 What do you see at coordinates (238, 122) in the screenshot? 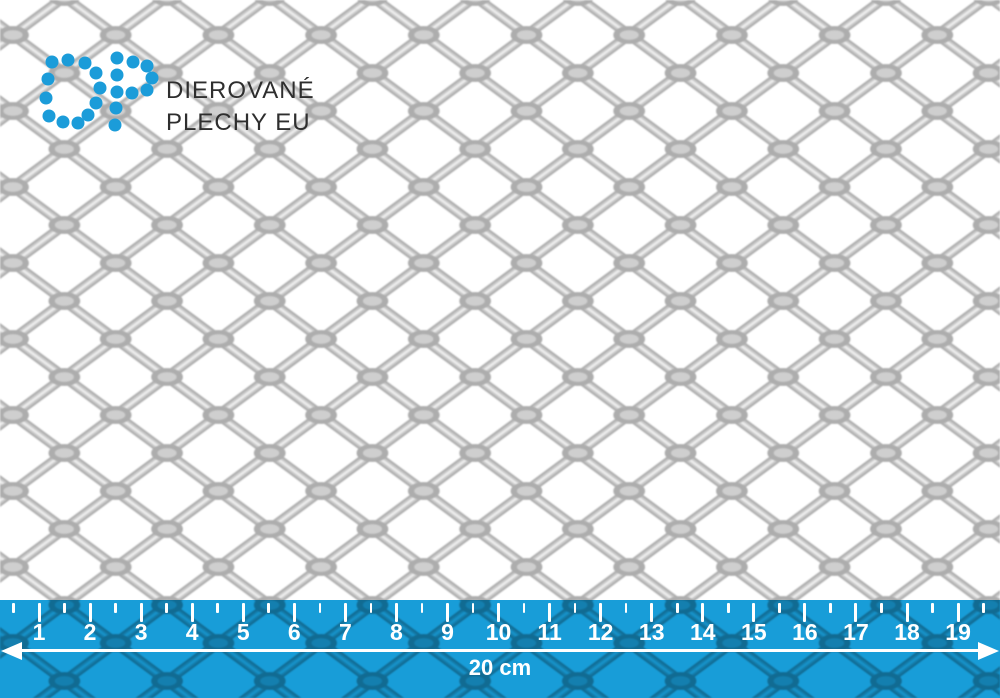
I see `brand-name-line2: PLECHY EU` at bounding box center [238, 122].